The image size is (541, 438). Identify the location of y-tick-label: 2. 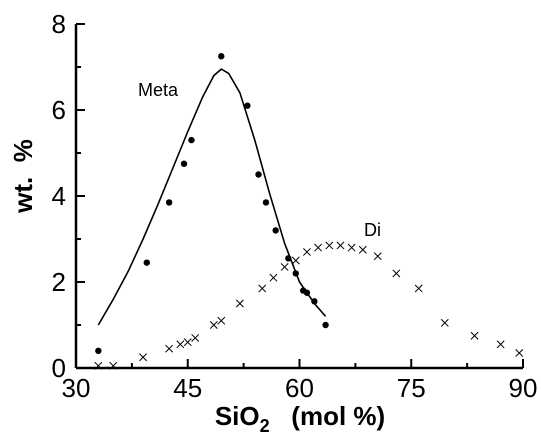
(59, 282).